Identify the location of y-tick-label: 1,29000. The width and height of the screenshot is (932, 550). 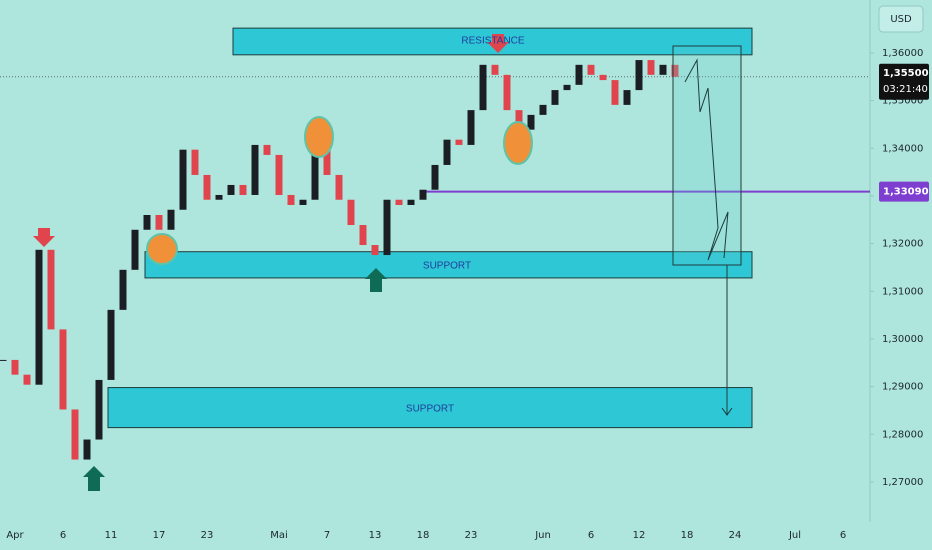
(902, 387).